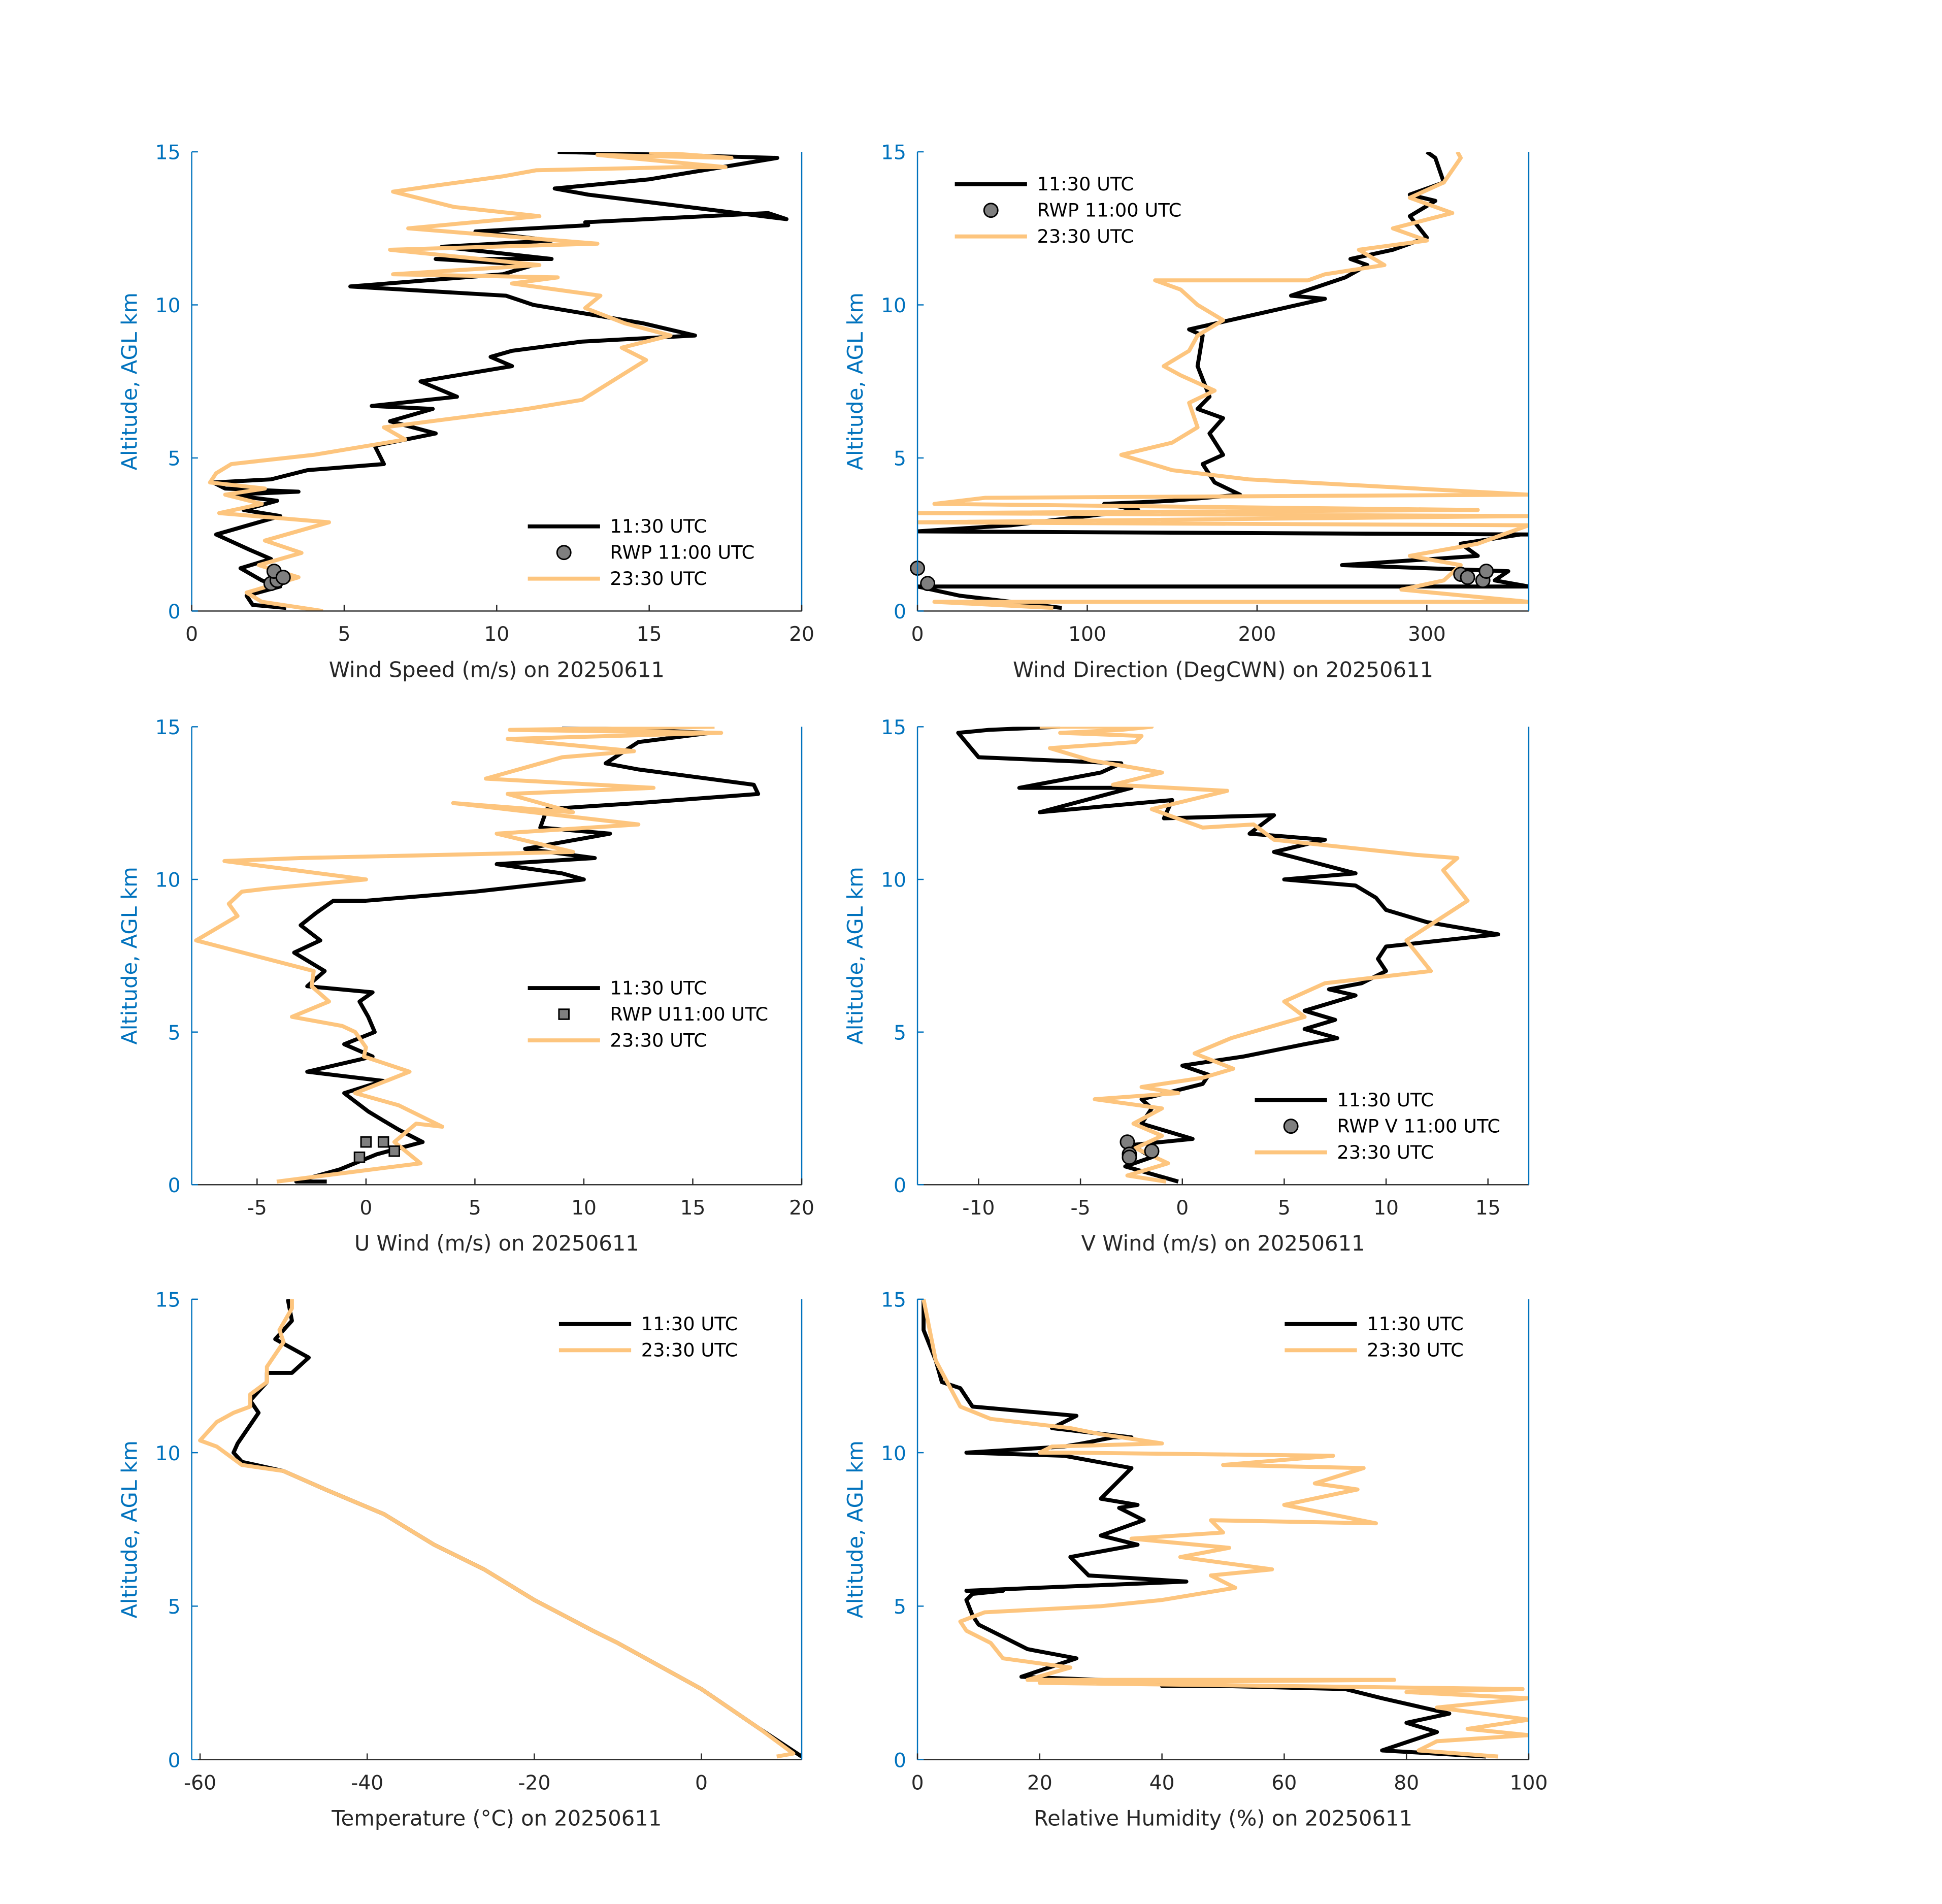 This screenshot has height=1904, width=1942. What do you see at coordinates (1284, 1784) in the screenshot?
I see `x-tick-label: 60` at bounding box center [1284, 1784].